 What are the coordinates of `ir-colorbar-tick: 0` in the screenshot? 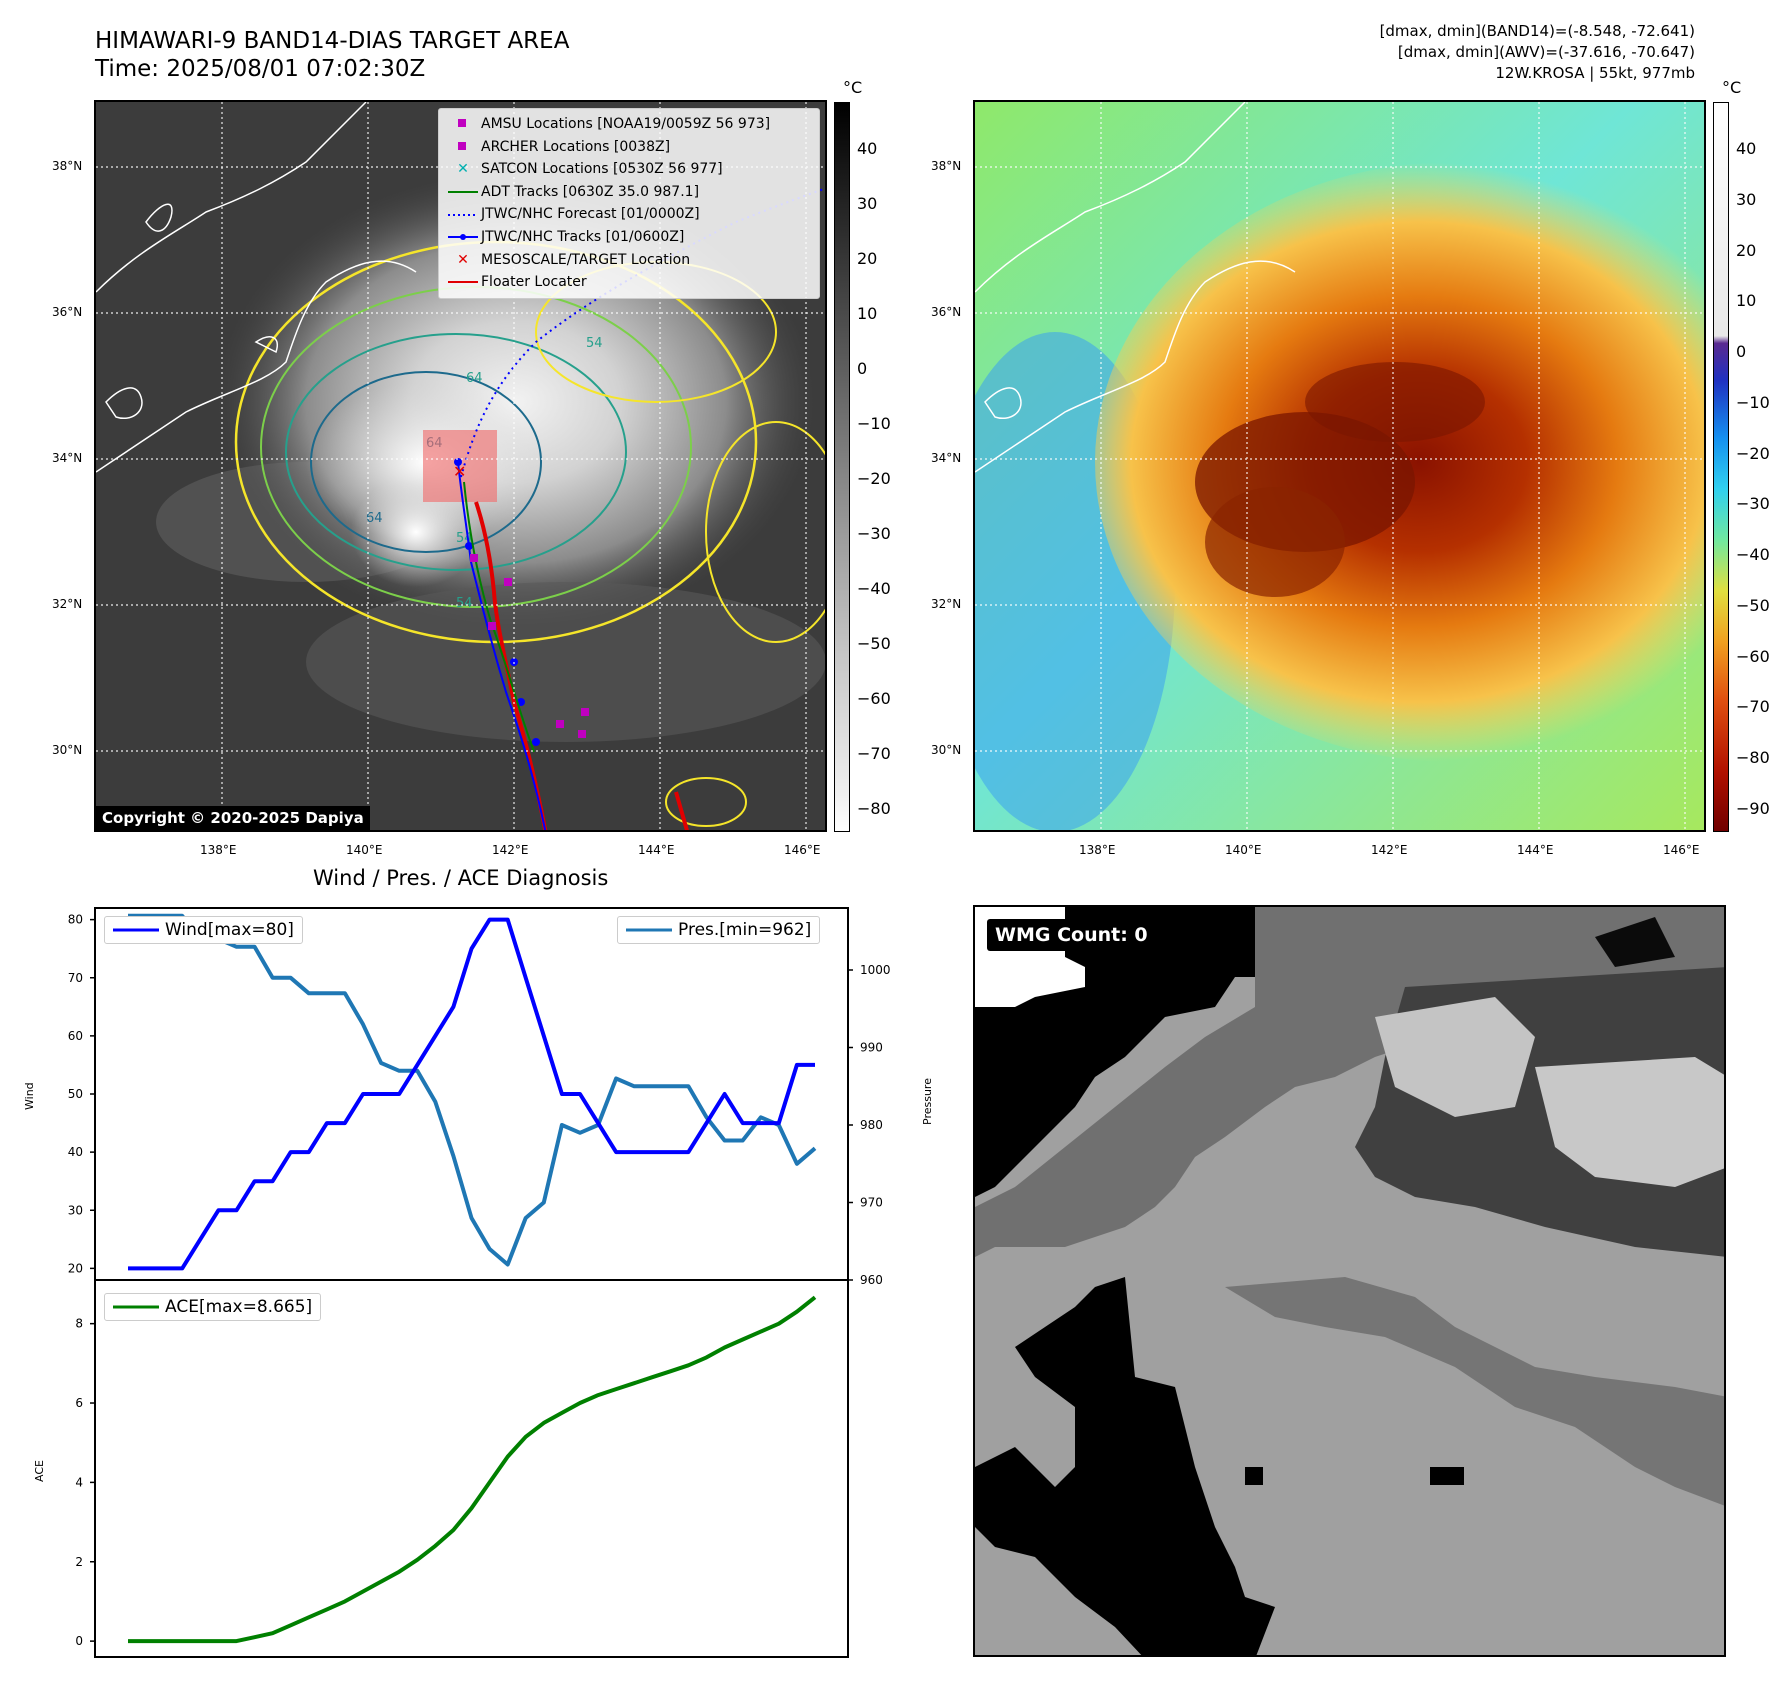 It's located at (862, 368).